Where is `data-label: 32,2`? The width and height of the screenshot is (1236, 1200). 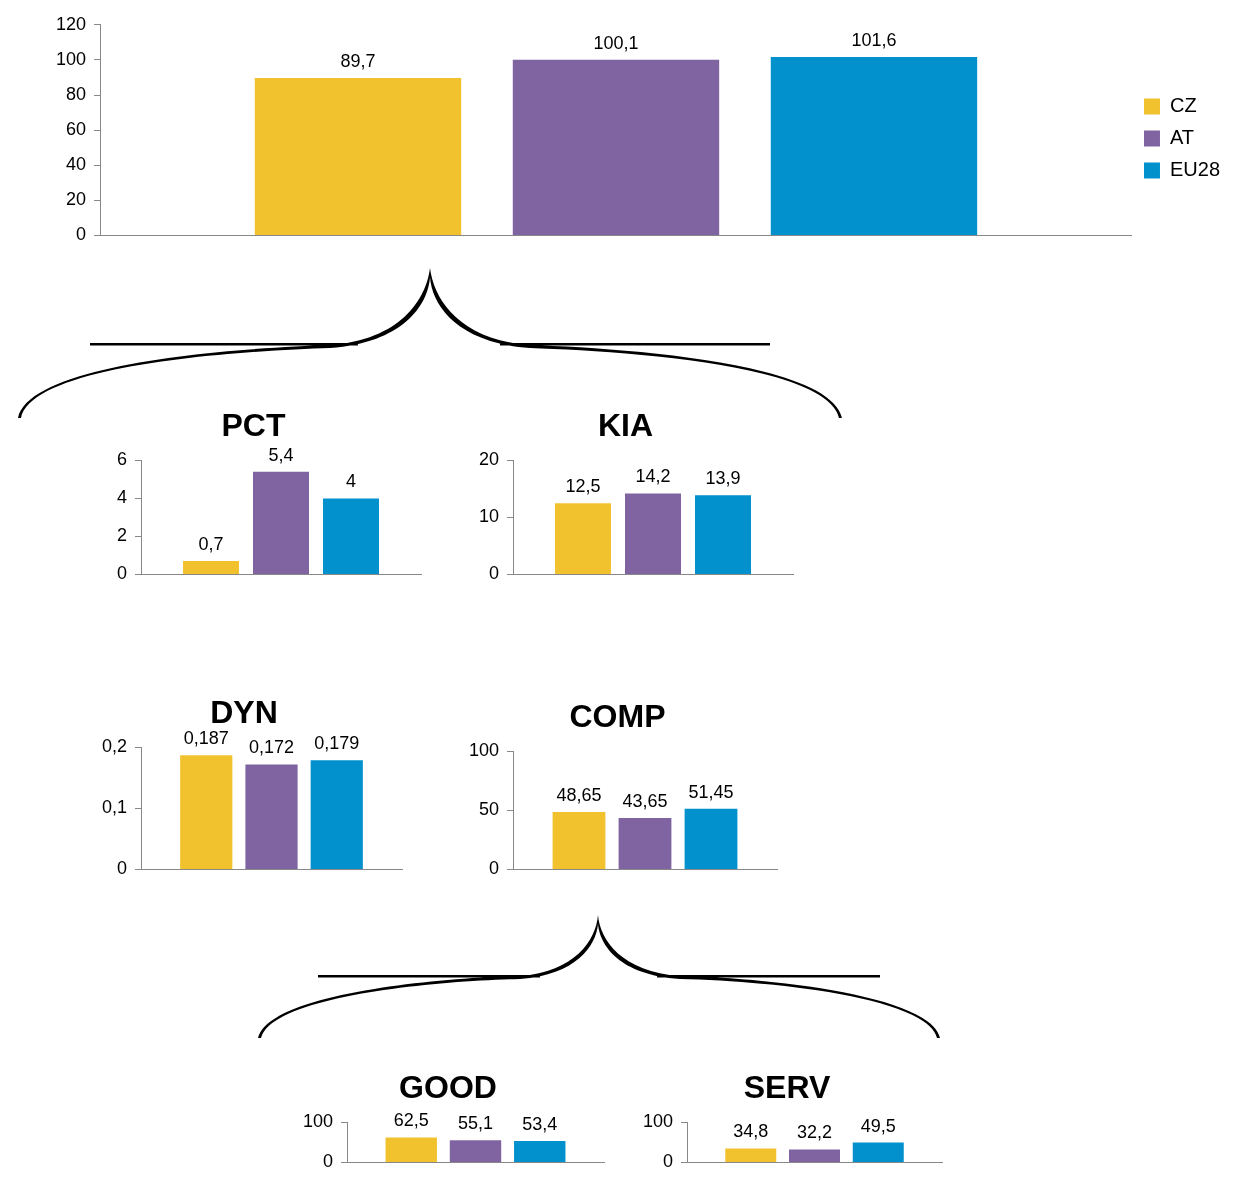 data-label: 32,2 is located at coordinates (814, 1132).